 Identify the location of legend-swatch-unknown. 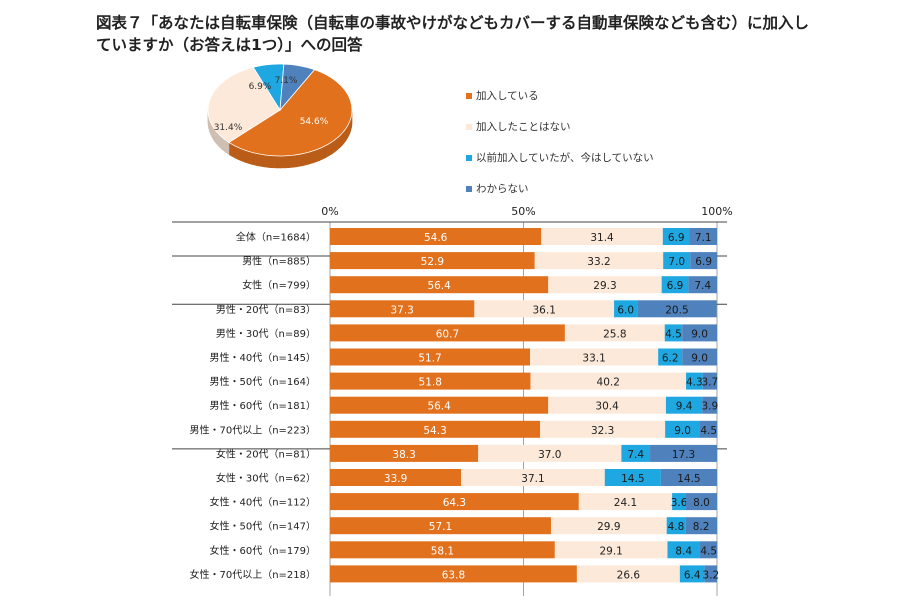
(469, 188).